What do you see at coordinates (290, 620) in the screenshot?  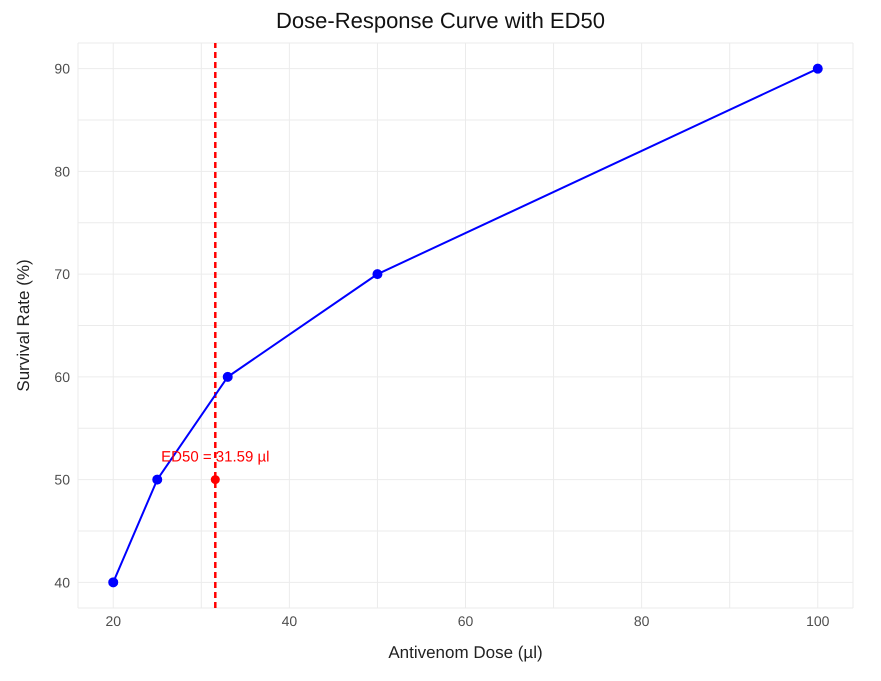 I see `x-tick-label: 40` at bounding box center [290, 620].